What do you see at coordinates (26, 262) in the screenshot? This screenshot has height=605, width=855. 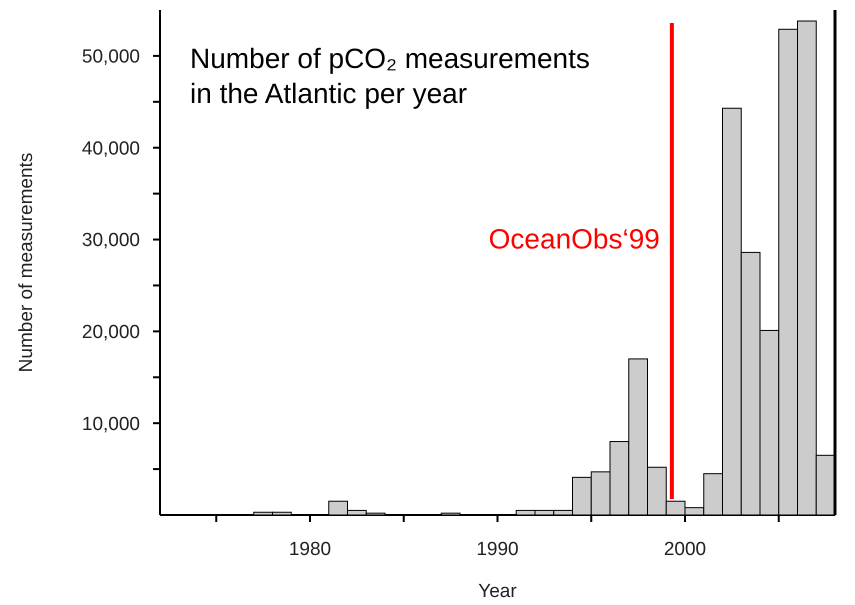 I see `y-axis-title: Number of measurements` at bounding box center [26, 262].